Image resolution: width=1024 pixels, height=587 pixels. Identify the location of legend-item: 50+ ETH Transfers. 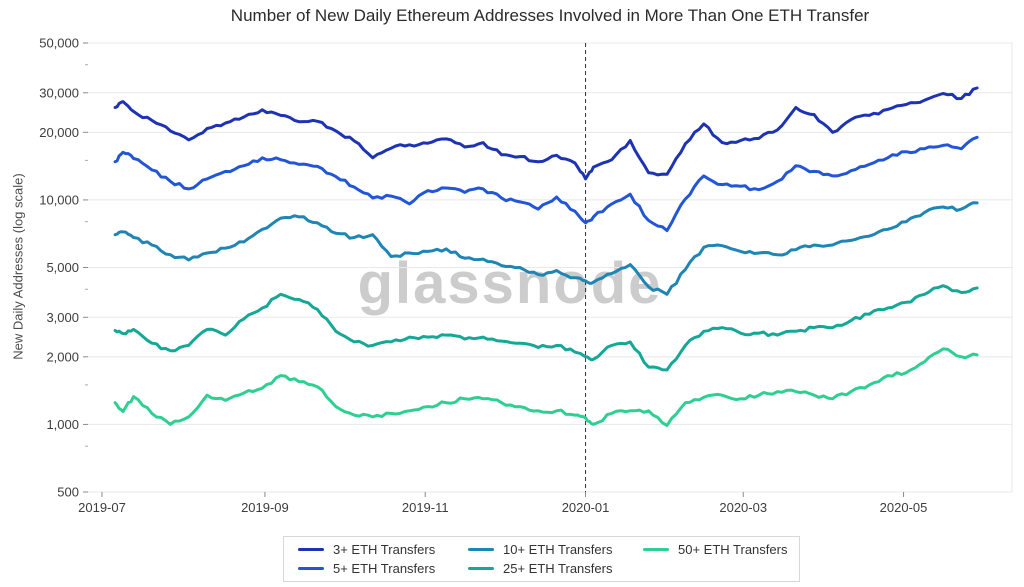
(715, 549).